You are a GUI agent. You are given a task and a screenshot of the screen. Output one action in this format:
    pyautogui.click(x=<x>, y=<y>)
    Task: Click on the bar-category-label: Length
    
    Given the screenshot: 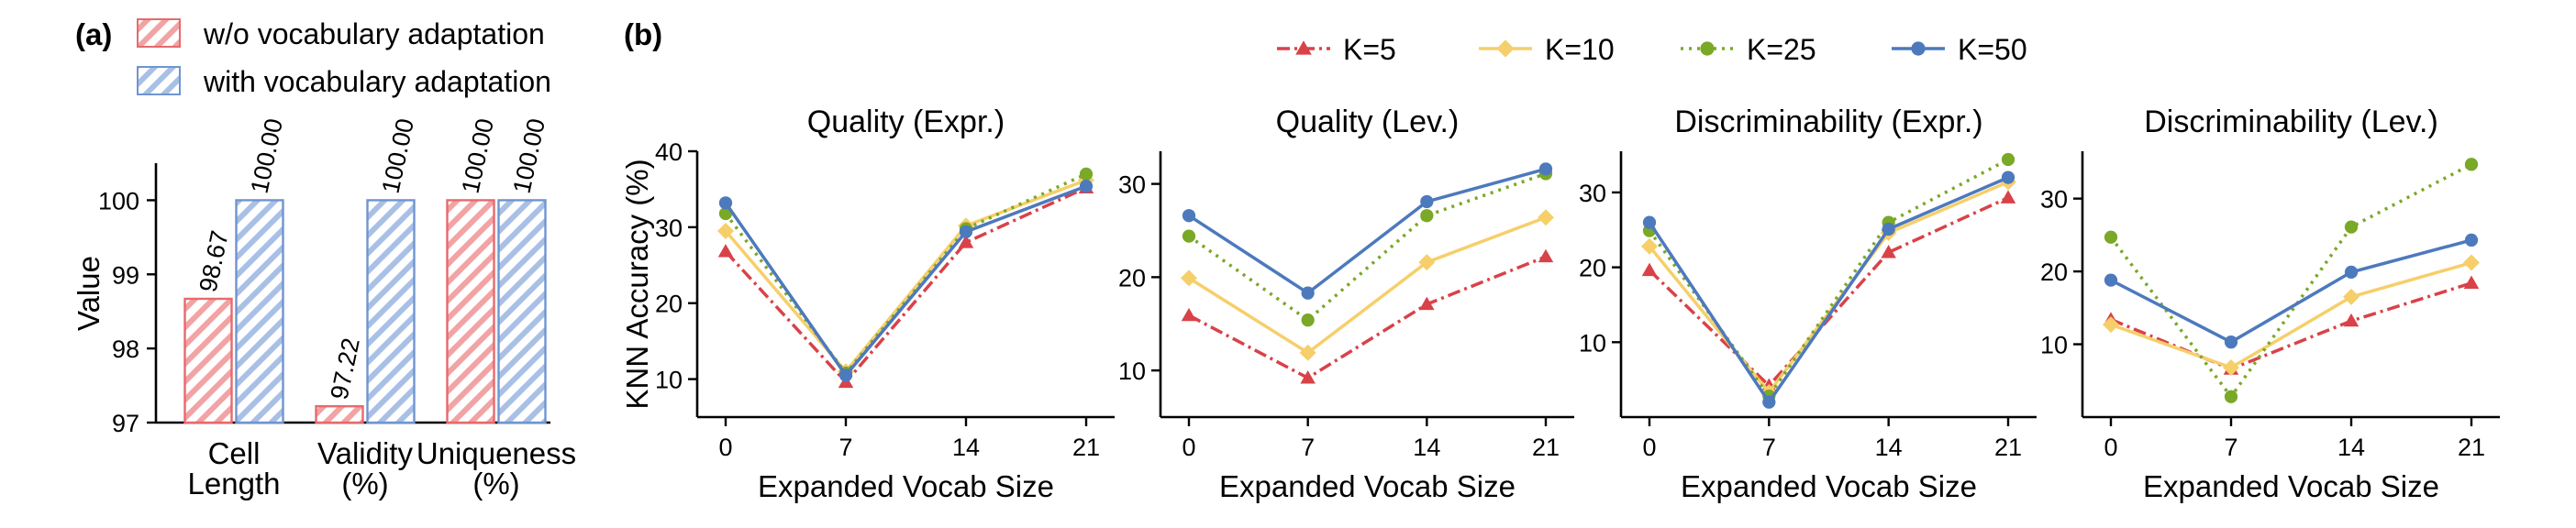 What is the action you would take?
    pyautogui.click(x=234, y=483)
    